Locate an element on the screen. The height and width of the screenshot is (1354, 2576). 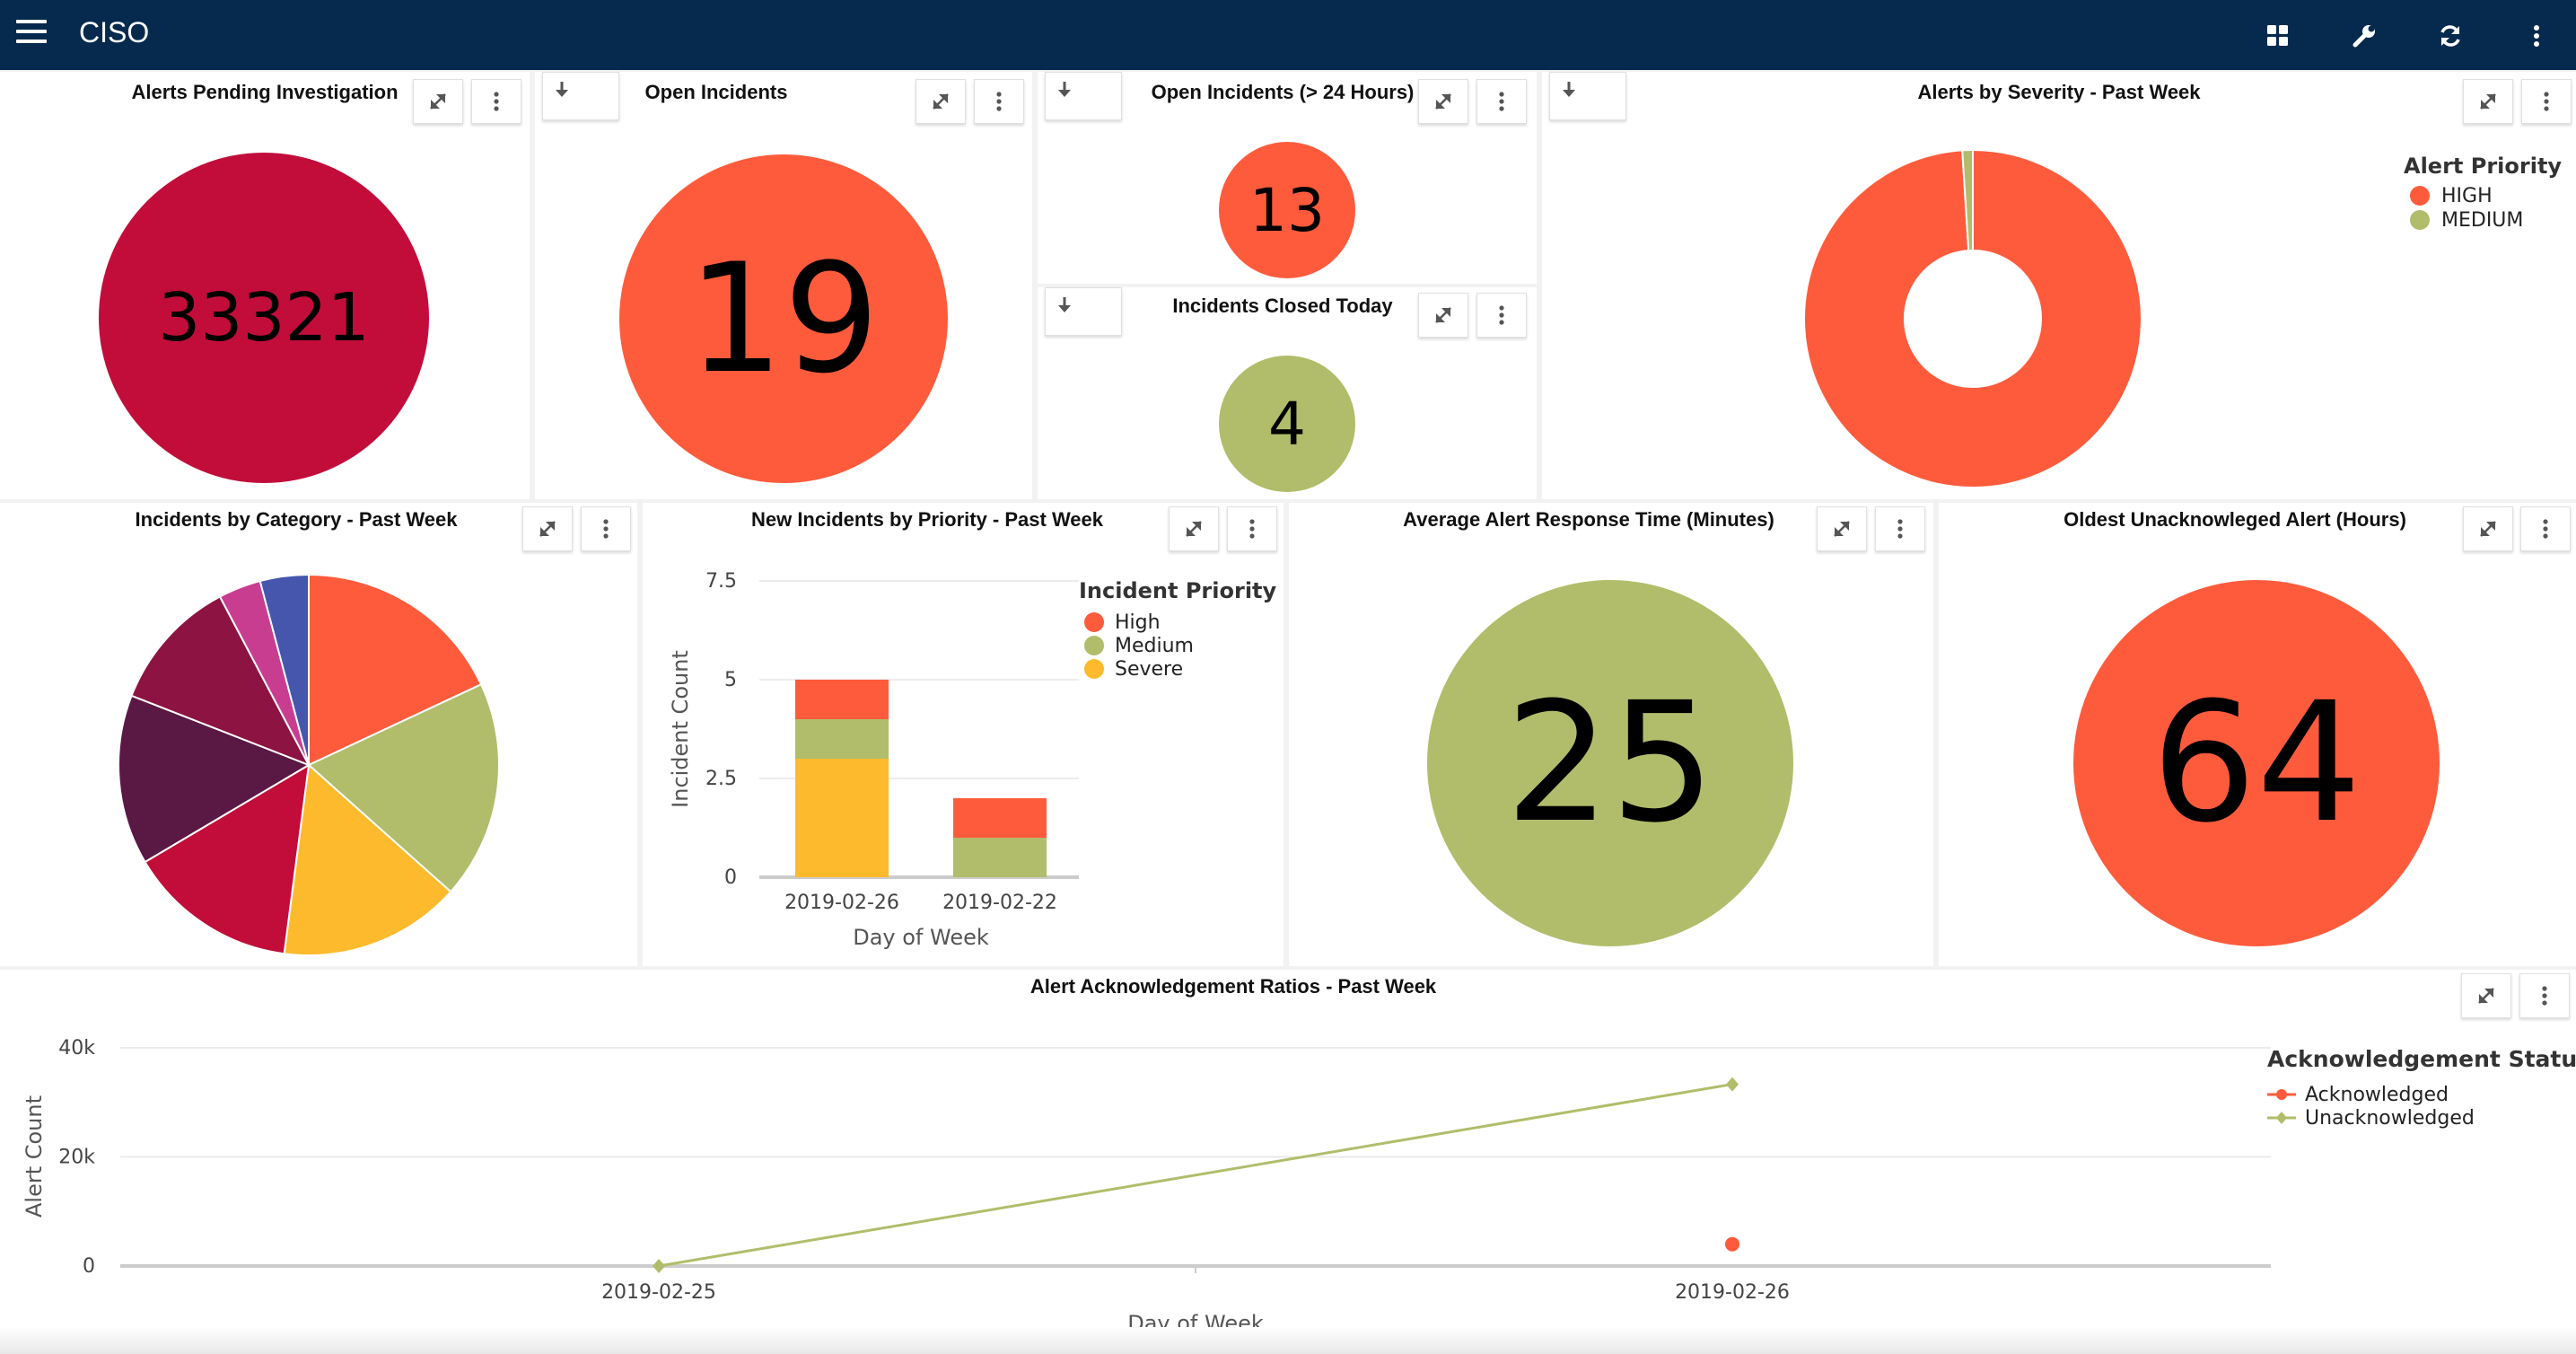
legend-label: MEDIUM is located at coordinates (2482, 220).